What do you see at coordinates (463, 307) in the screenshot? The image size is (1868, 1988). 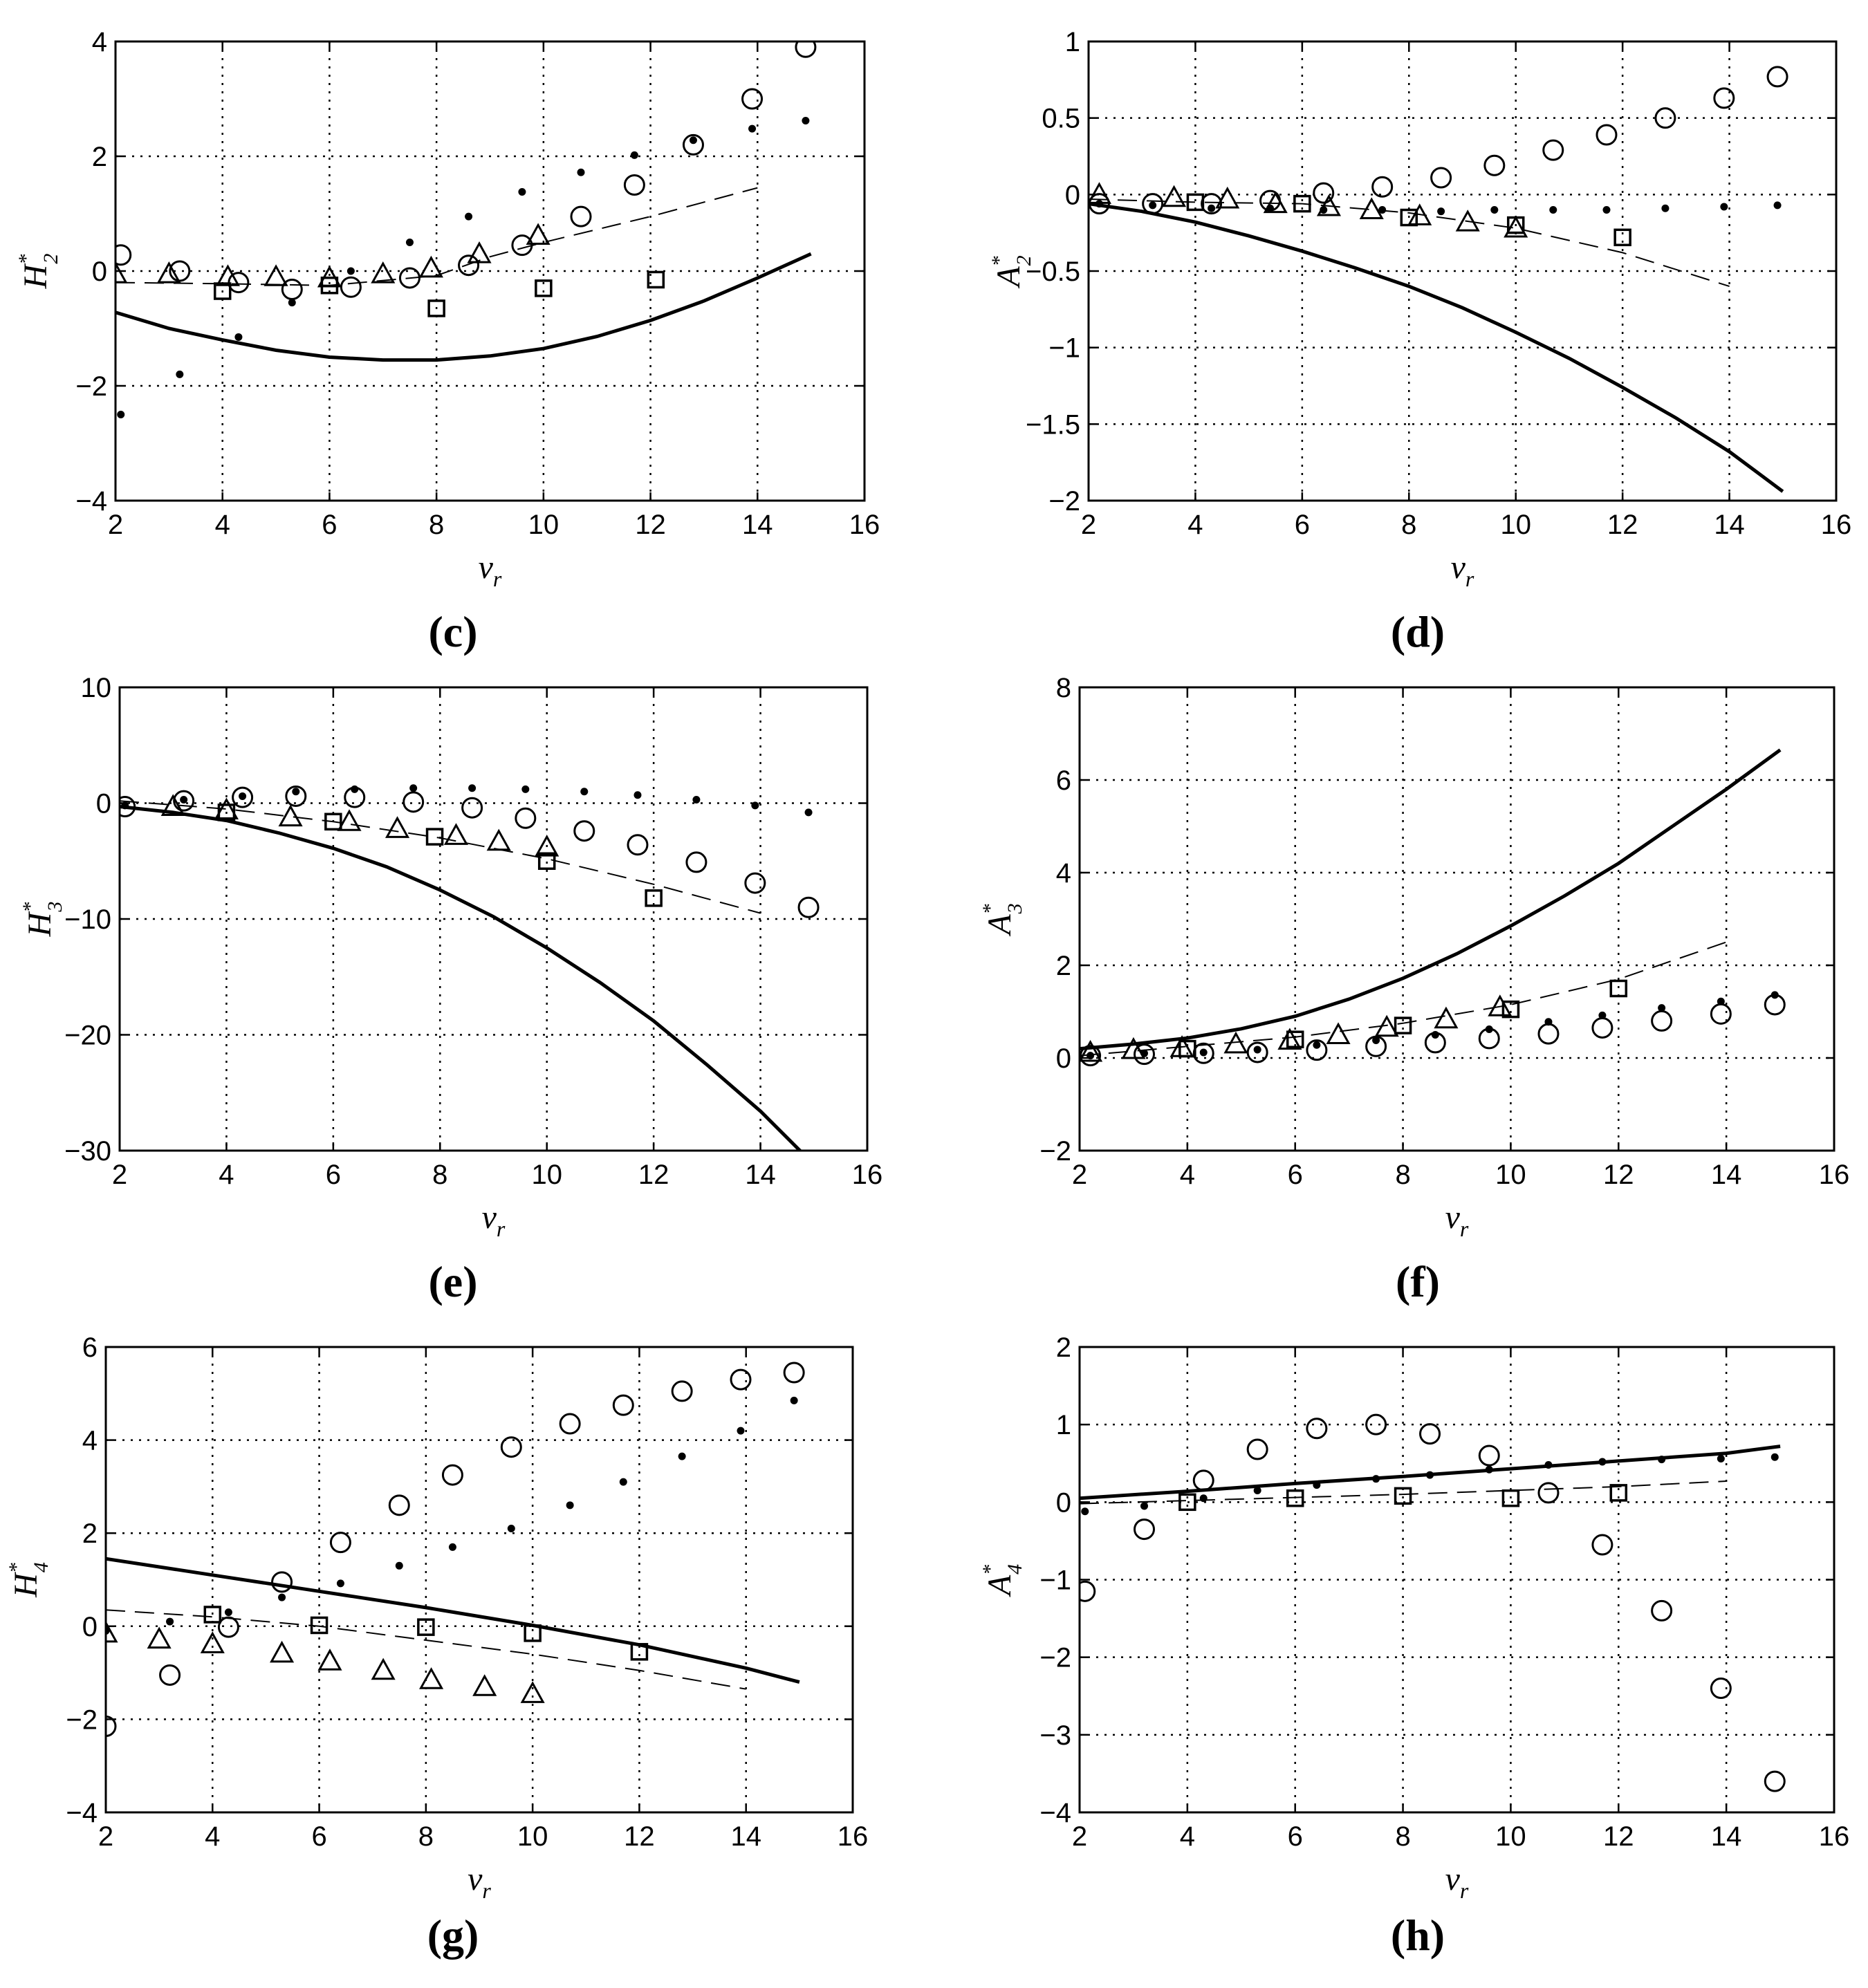 I see `solid-curve-c` at bounding box center [463, 307].